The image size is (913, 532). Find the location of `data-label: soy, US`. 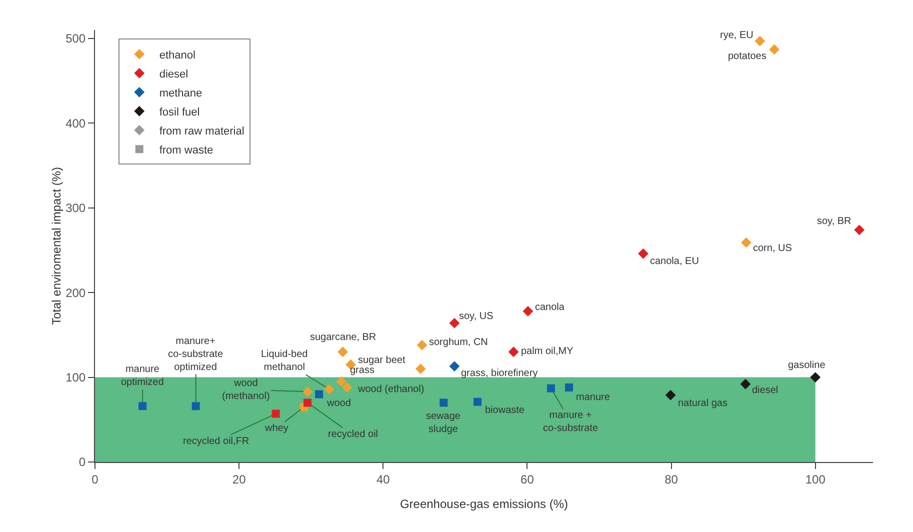

data-label: soy, US is located at coordinates (476, 316).